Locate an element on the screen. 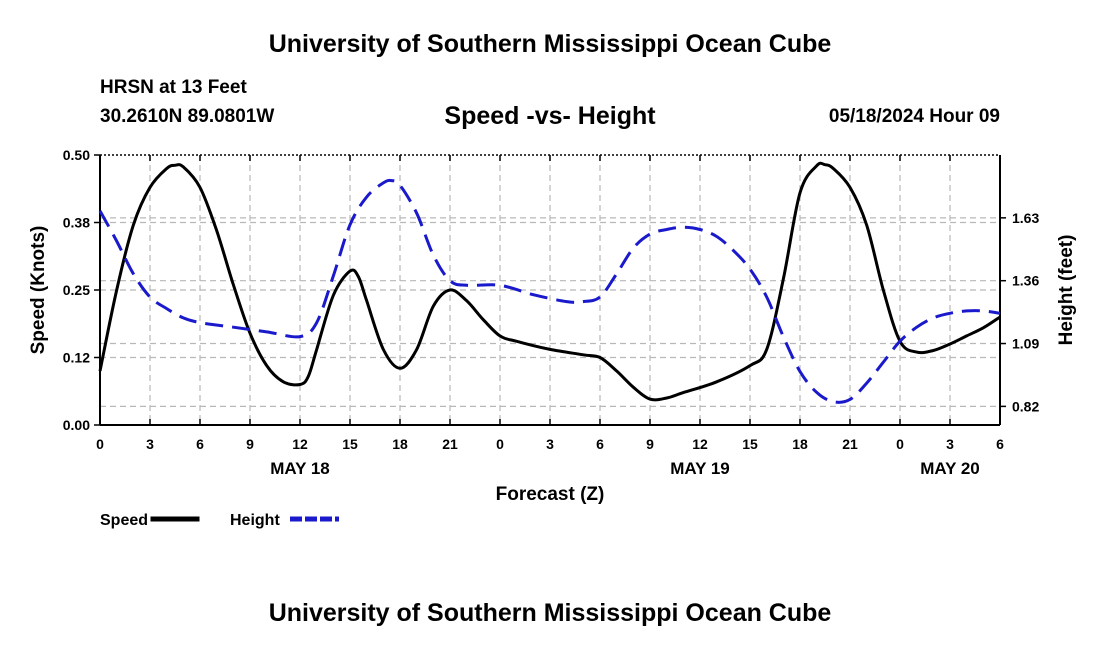 The height and width of the screenshot is (650, 1100). forecast-datestamp: 05/18/2024 Hour 09 is located at coordinates (914, 116).